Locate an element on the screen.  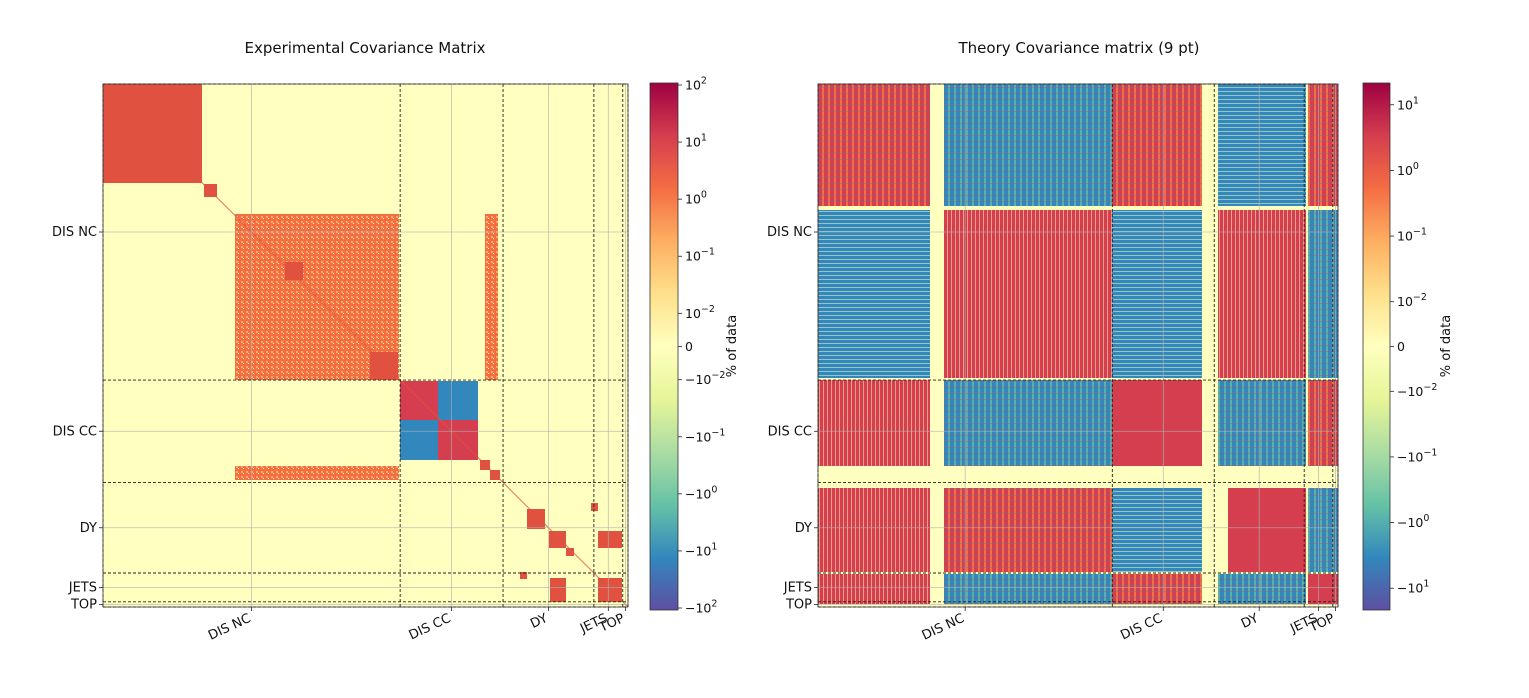
theory-colorbar-ticks: 10¹ 10⁰ 10⁻¹ 10⁻² 0 −10−2 −10−1 −100 −101 is located at coordinates (1413, 345).